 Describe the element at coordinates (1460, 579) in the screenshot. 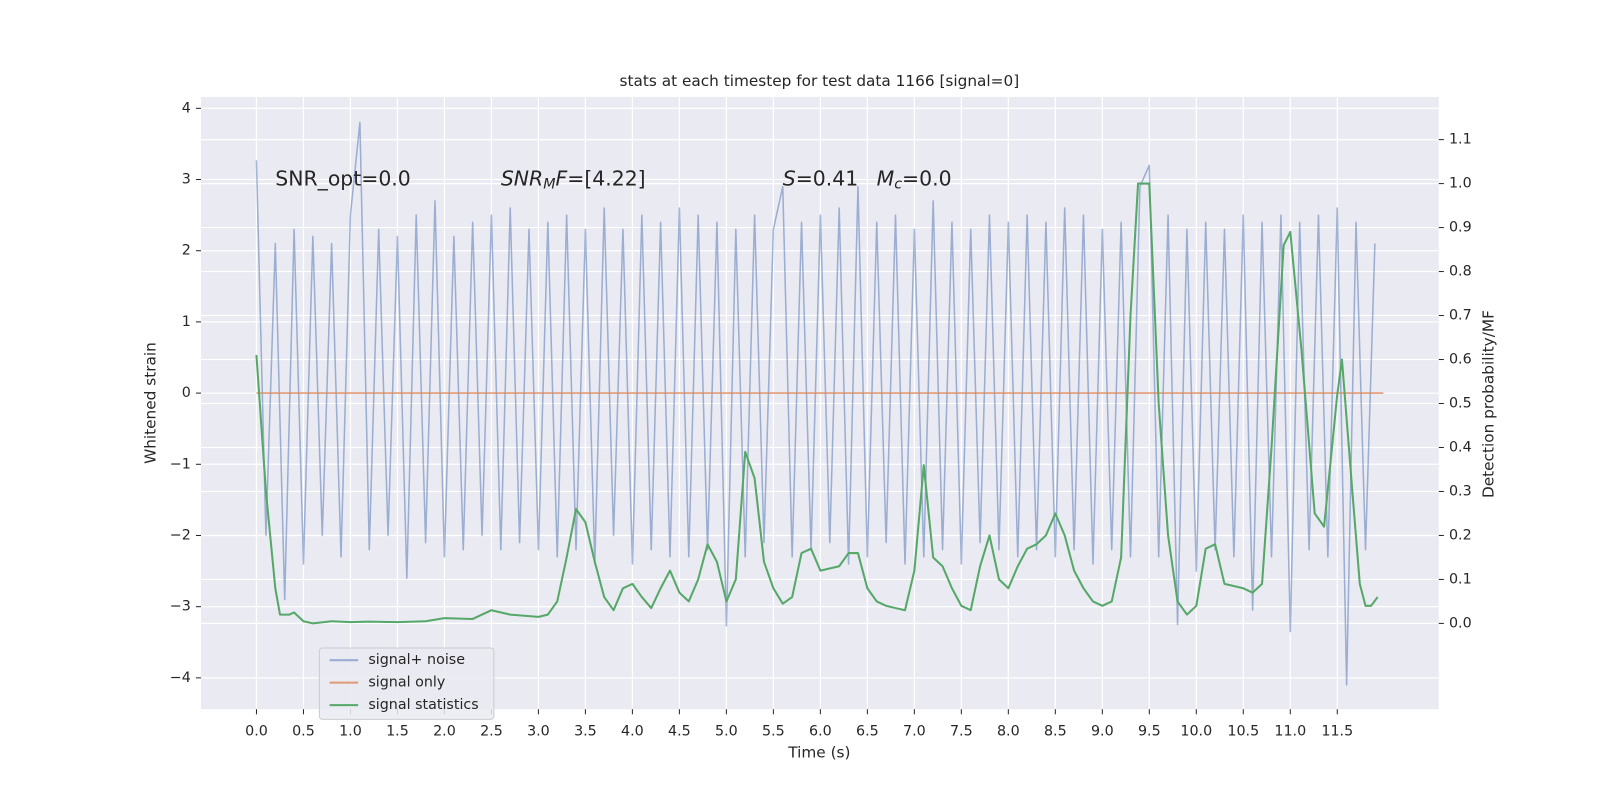

I see `y2-tick-label: 0.1` at that location.